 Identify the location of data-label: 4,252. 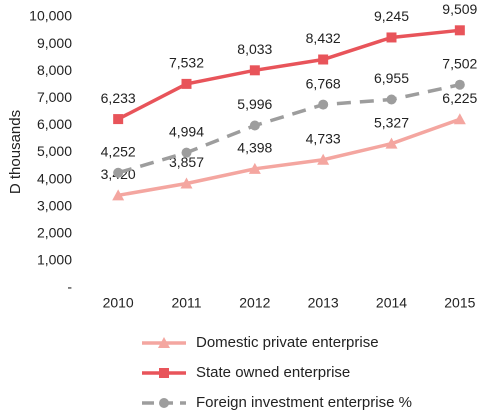
(118, 151).